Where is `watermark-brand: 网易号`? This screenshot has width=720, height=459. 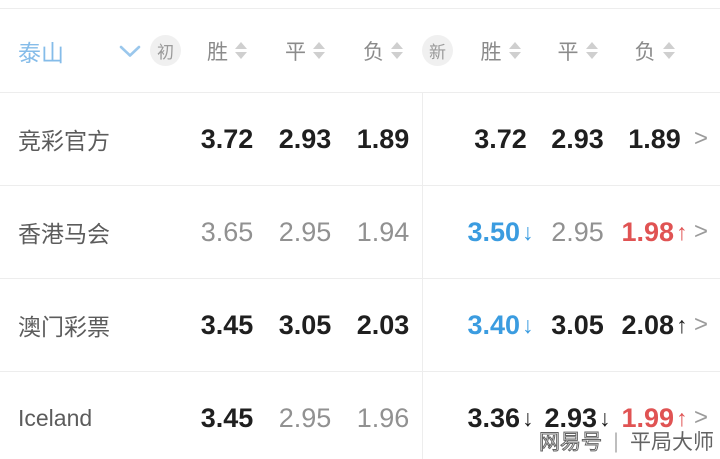 watermark-brand: 网易号 is located at coordinates (571, 443).